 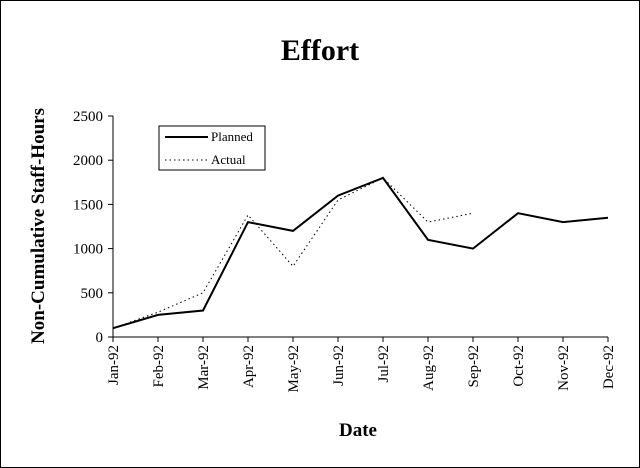 I want to click on legend: Planned Actual, so click(x=212, y=148).